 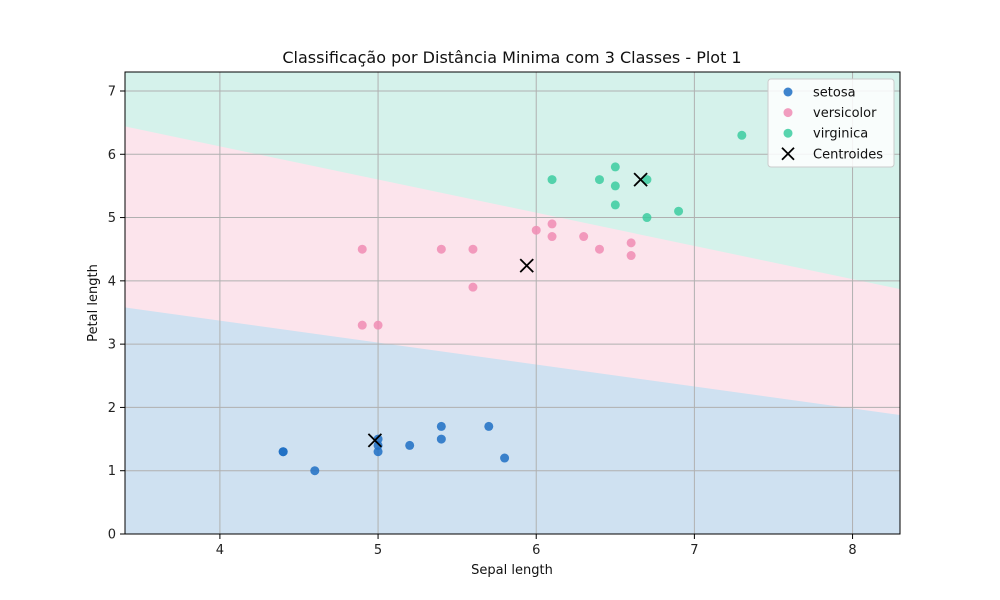 I want to click on legend-marker-versicolor, so click(x=788, y=113).